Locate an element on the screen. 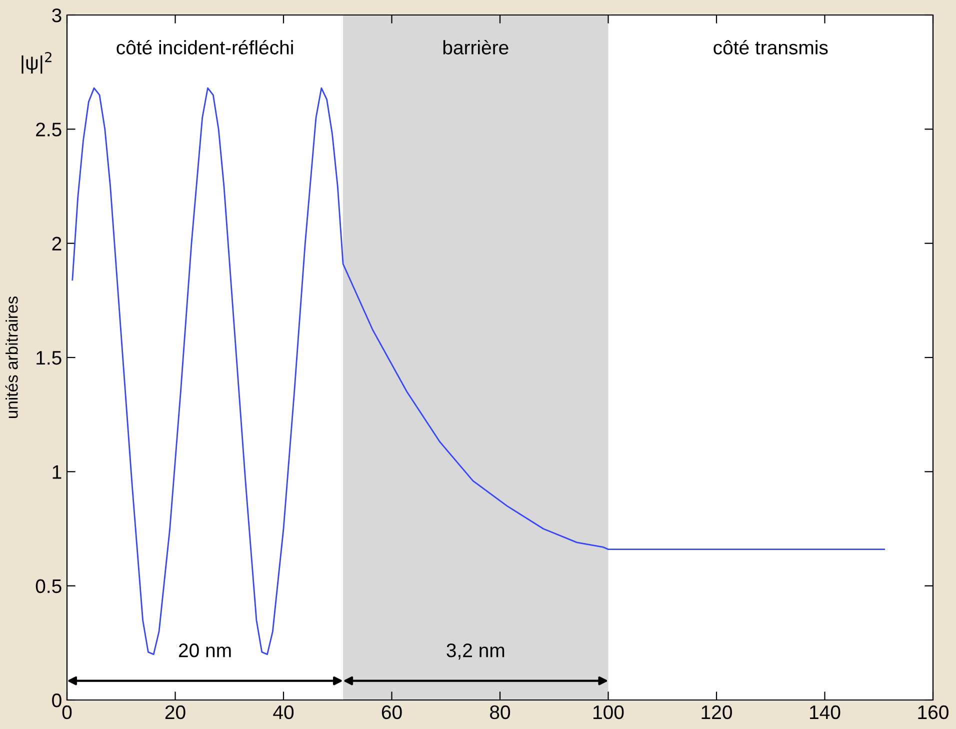  text: |ψ|$^{2}$ is located at coordinates (37, 63).